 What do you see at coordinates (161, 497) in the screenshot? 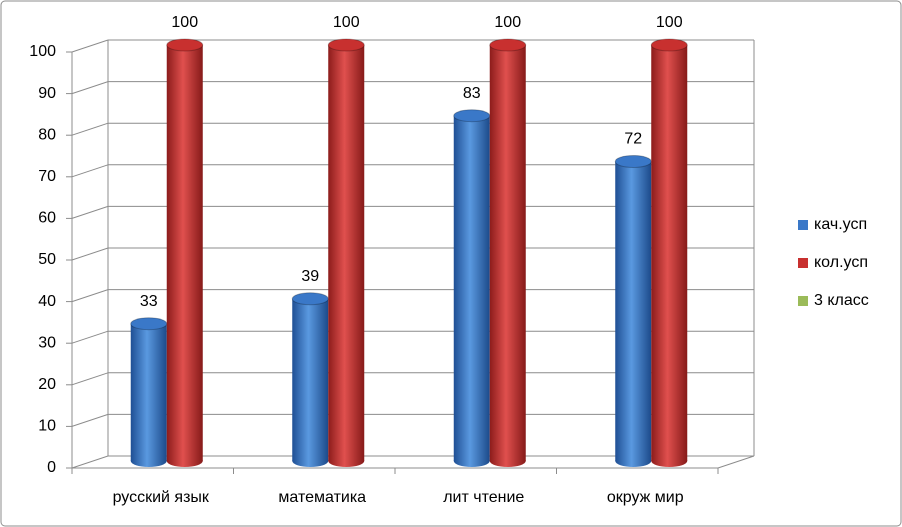
I see `x-tick-label: русский язык` at bounding box center [161, 497].